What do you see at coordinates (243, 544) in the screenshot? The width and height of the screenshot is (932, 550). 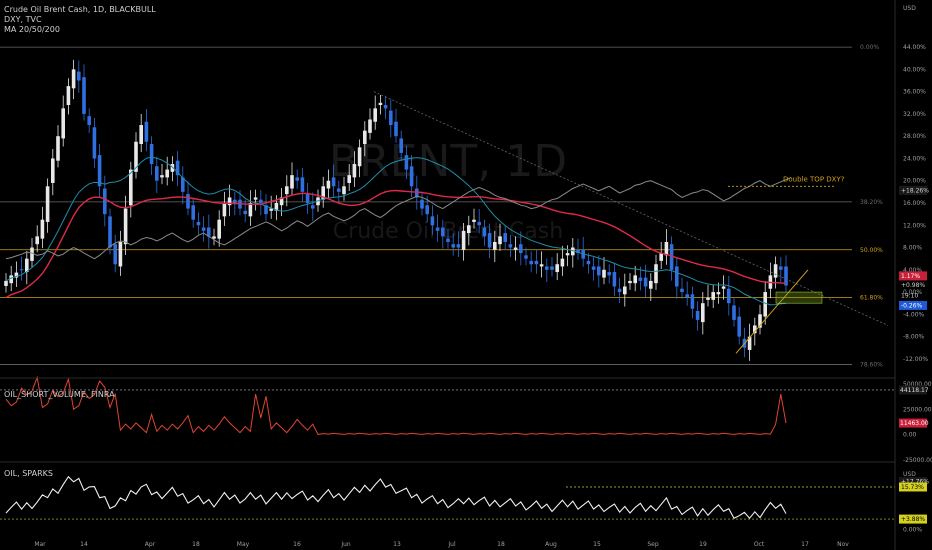 I see `x-tick-label: May` at bounding box center [243, 544].